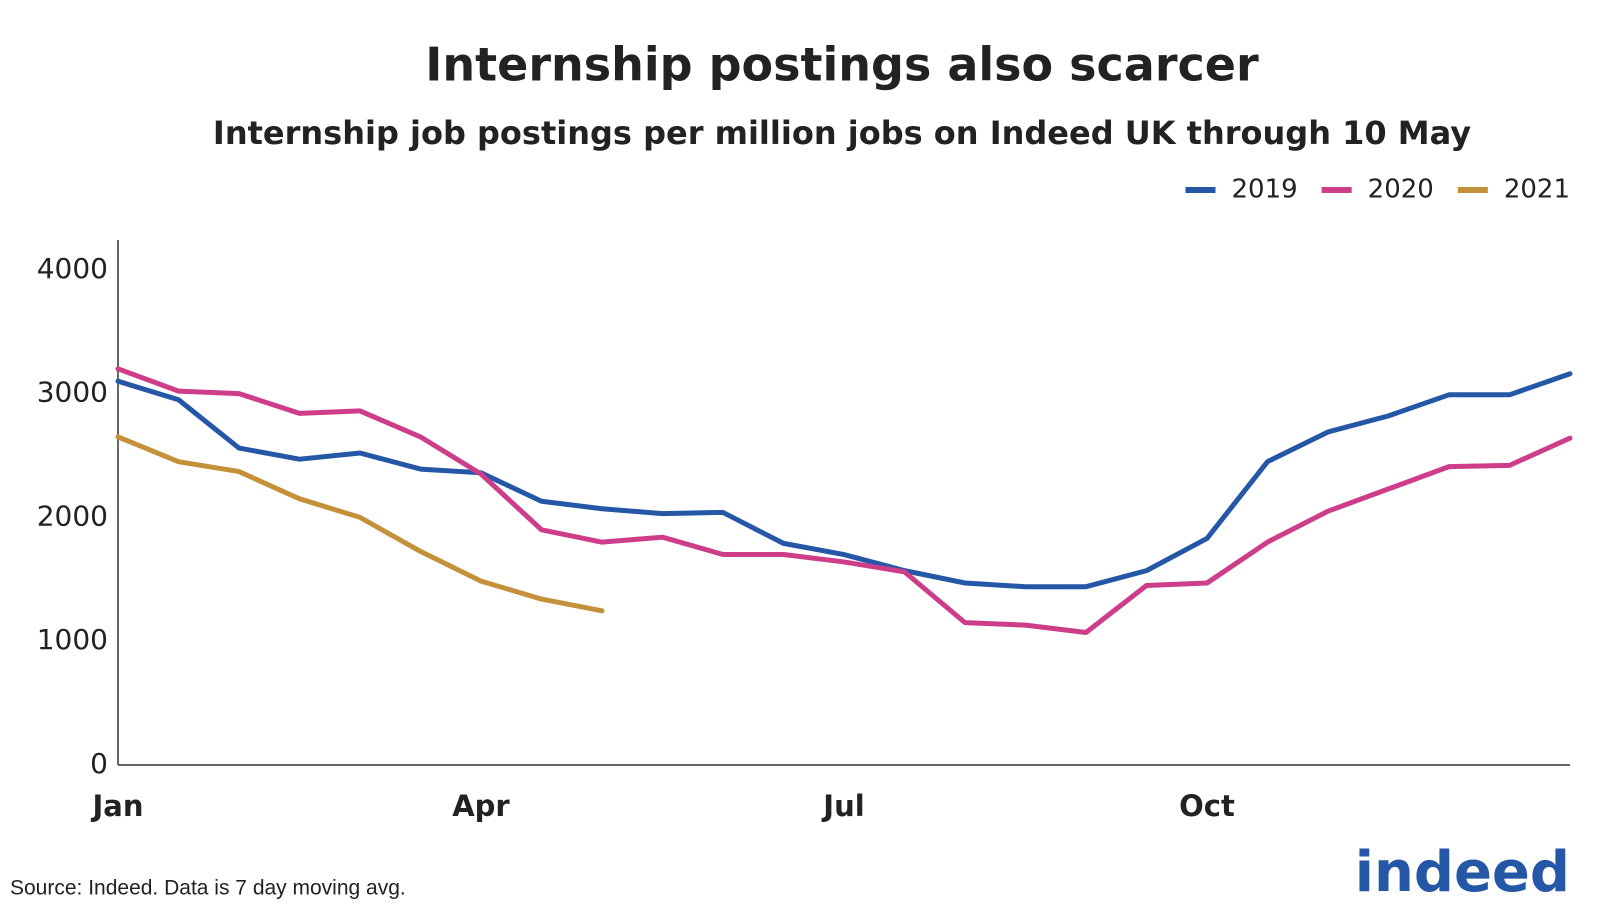 Image resolution: width=1600 pixels, height=909 pixels. Describe the element at coordinates (1264, 190) in the screenshot. I see `legend-label: 2019` at that location.